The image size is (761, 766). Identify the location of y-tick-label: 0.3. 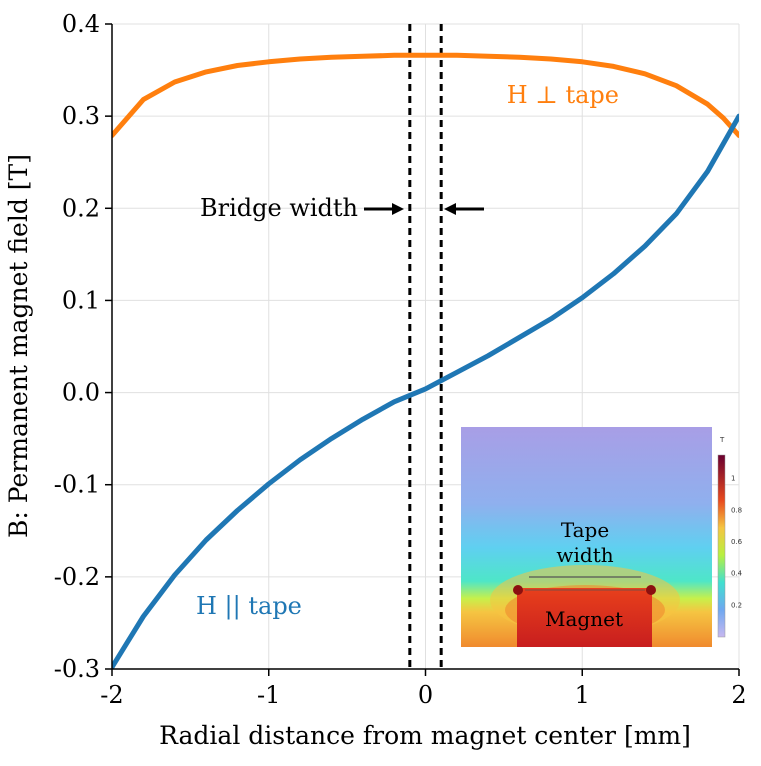
(81, 116).